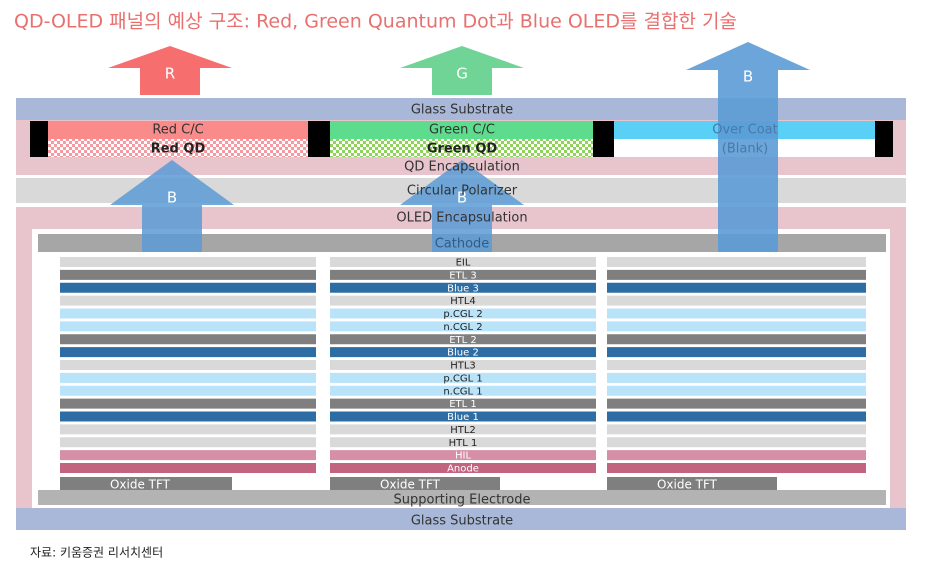 The image size is (930, 569). Describe the element at coordinates (463, 443) in the screenshot. I see `stack-label: HTL 1` at that location.